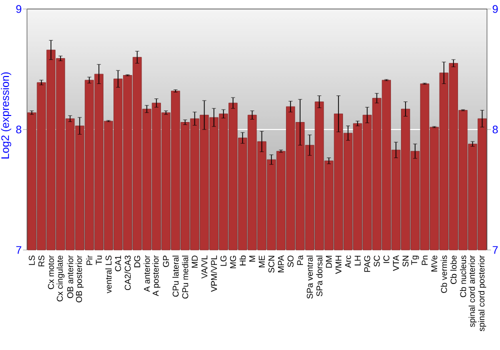 This screenshot has width=500, height=350. What do you see at coordinates (396, 263) in the screenshot?
I see `x-tick-label: VTA` at bounding box center [396, 263].